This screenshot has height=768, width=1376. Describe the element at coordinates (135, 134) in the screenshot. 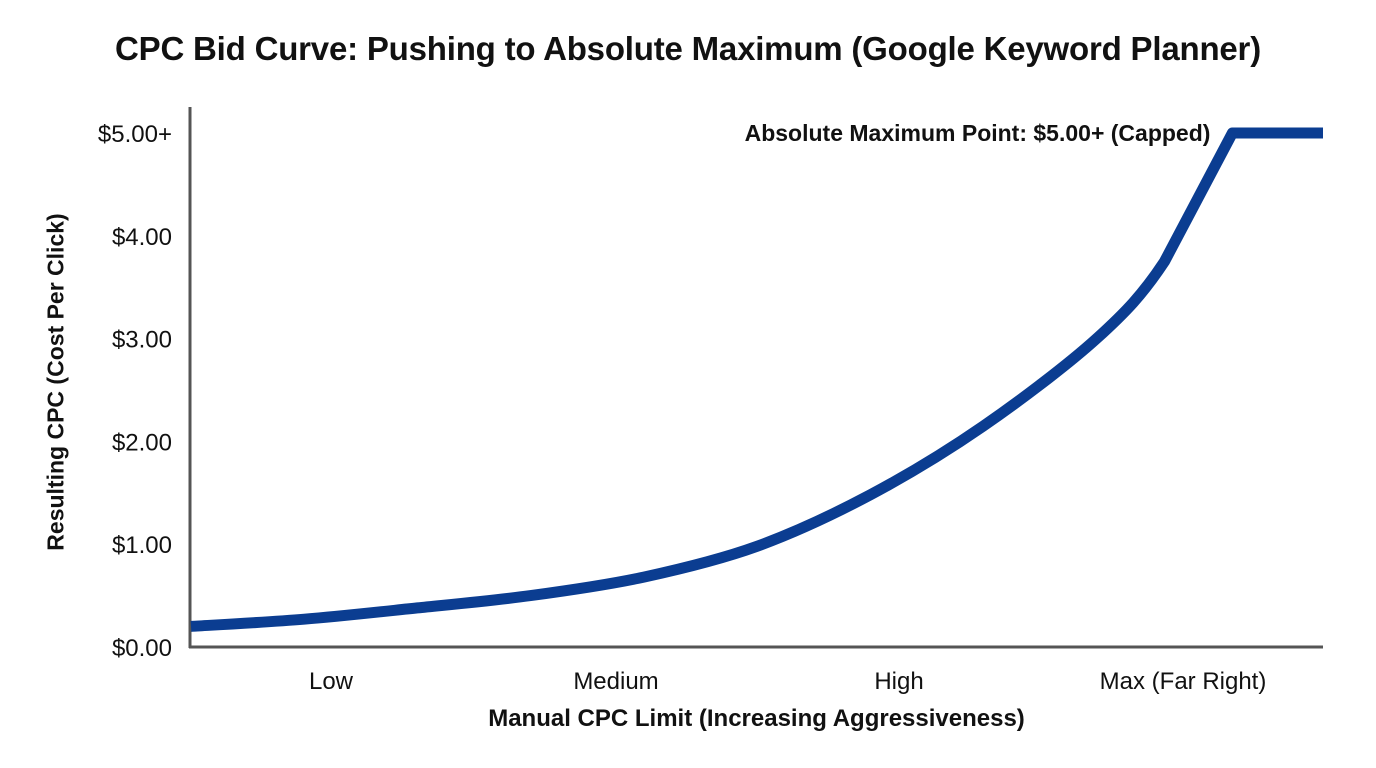

I see `y-tick-label: $5.00+` at that location.